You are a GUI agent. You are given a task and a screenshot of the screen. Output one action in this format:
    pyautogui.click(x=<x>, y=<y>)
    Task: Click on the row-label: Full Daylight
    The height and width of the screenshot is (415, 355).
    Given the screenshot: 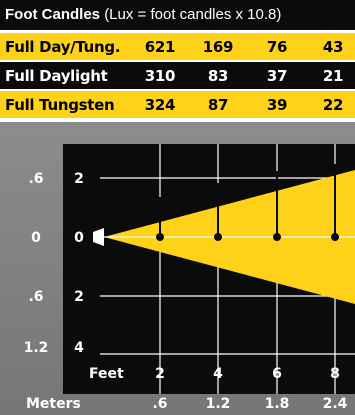 What is the action you would take?
    pyautogui.click(x=56, y=75)
    